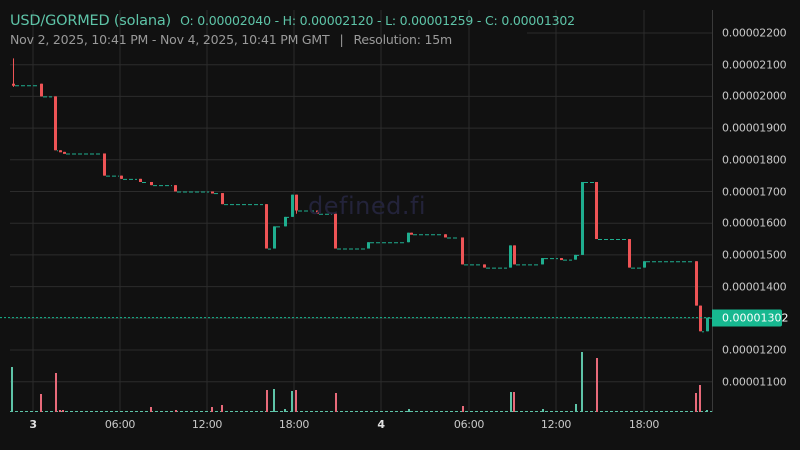 This screenshot has height=450, width=800. I want to click on volume-series, so click(361, 382).